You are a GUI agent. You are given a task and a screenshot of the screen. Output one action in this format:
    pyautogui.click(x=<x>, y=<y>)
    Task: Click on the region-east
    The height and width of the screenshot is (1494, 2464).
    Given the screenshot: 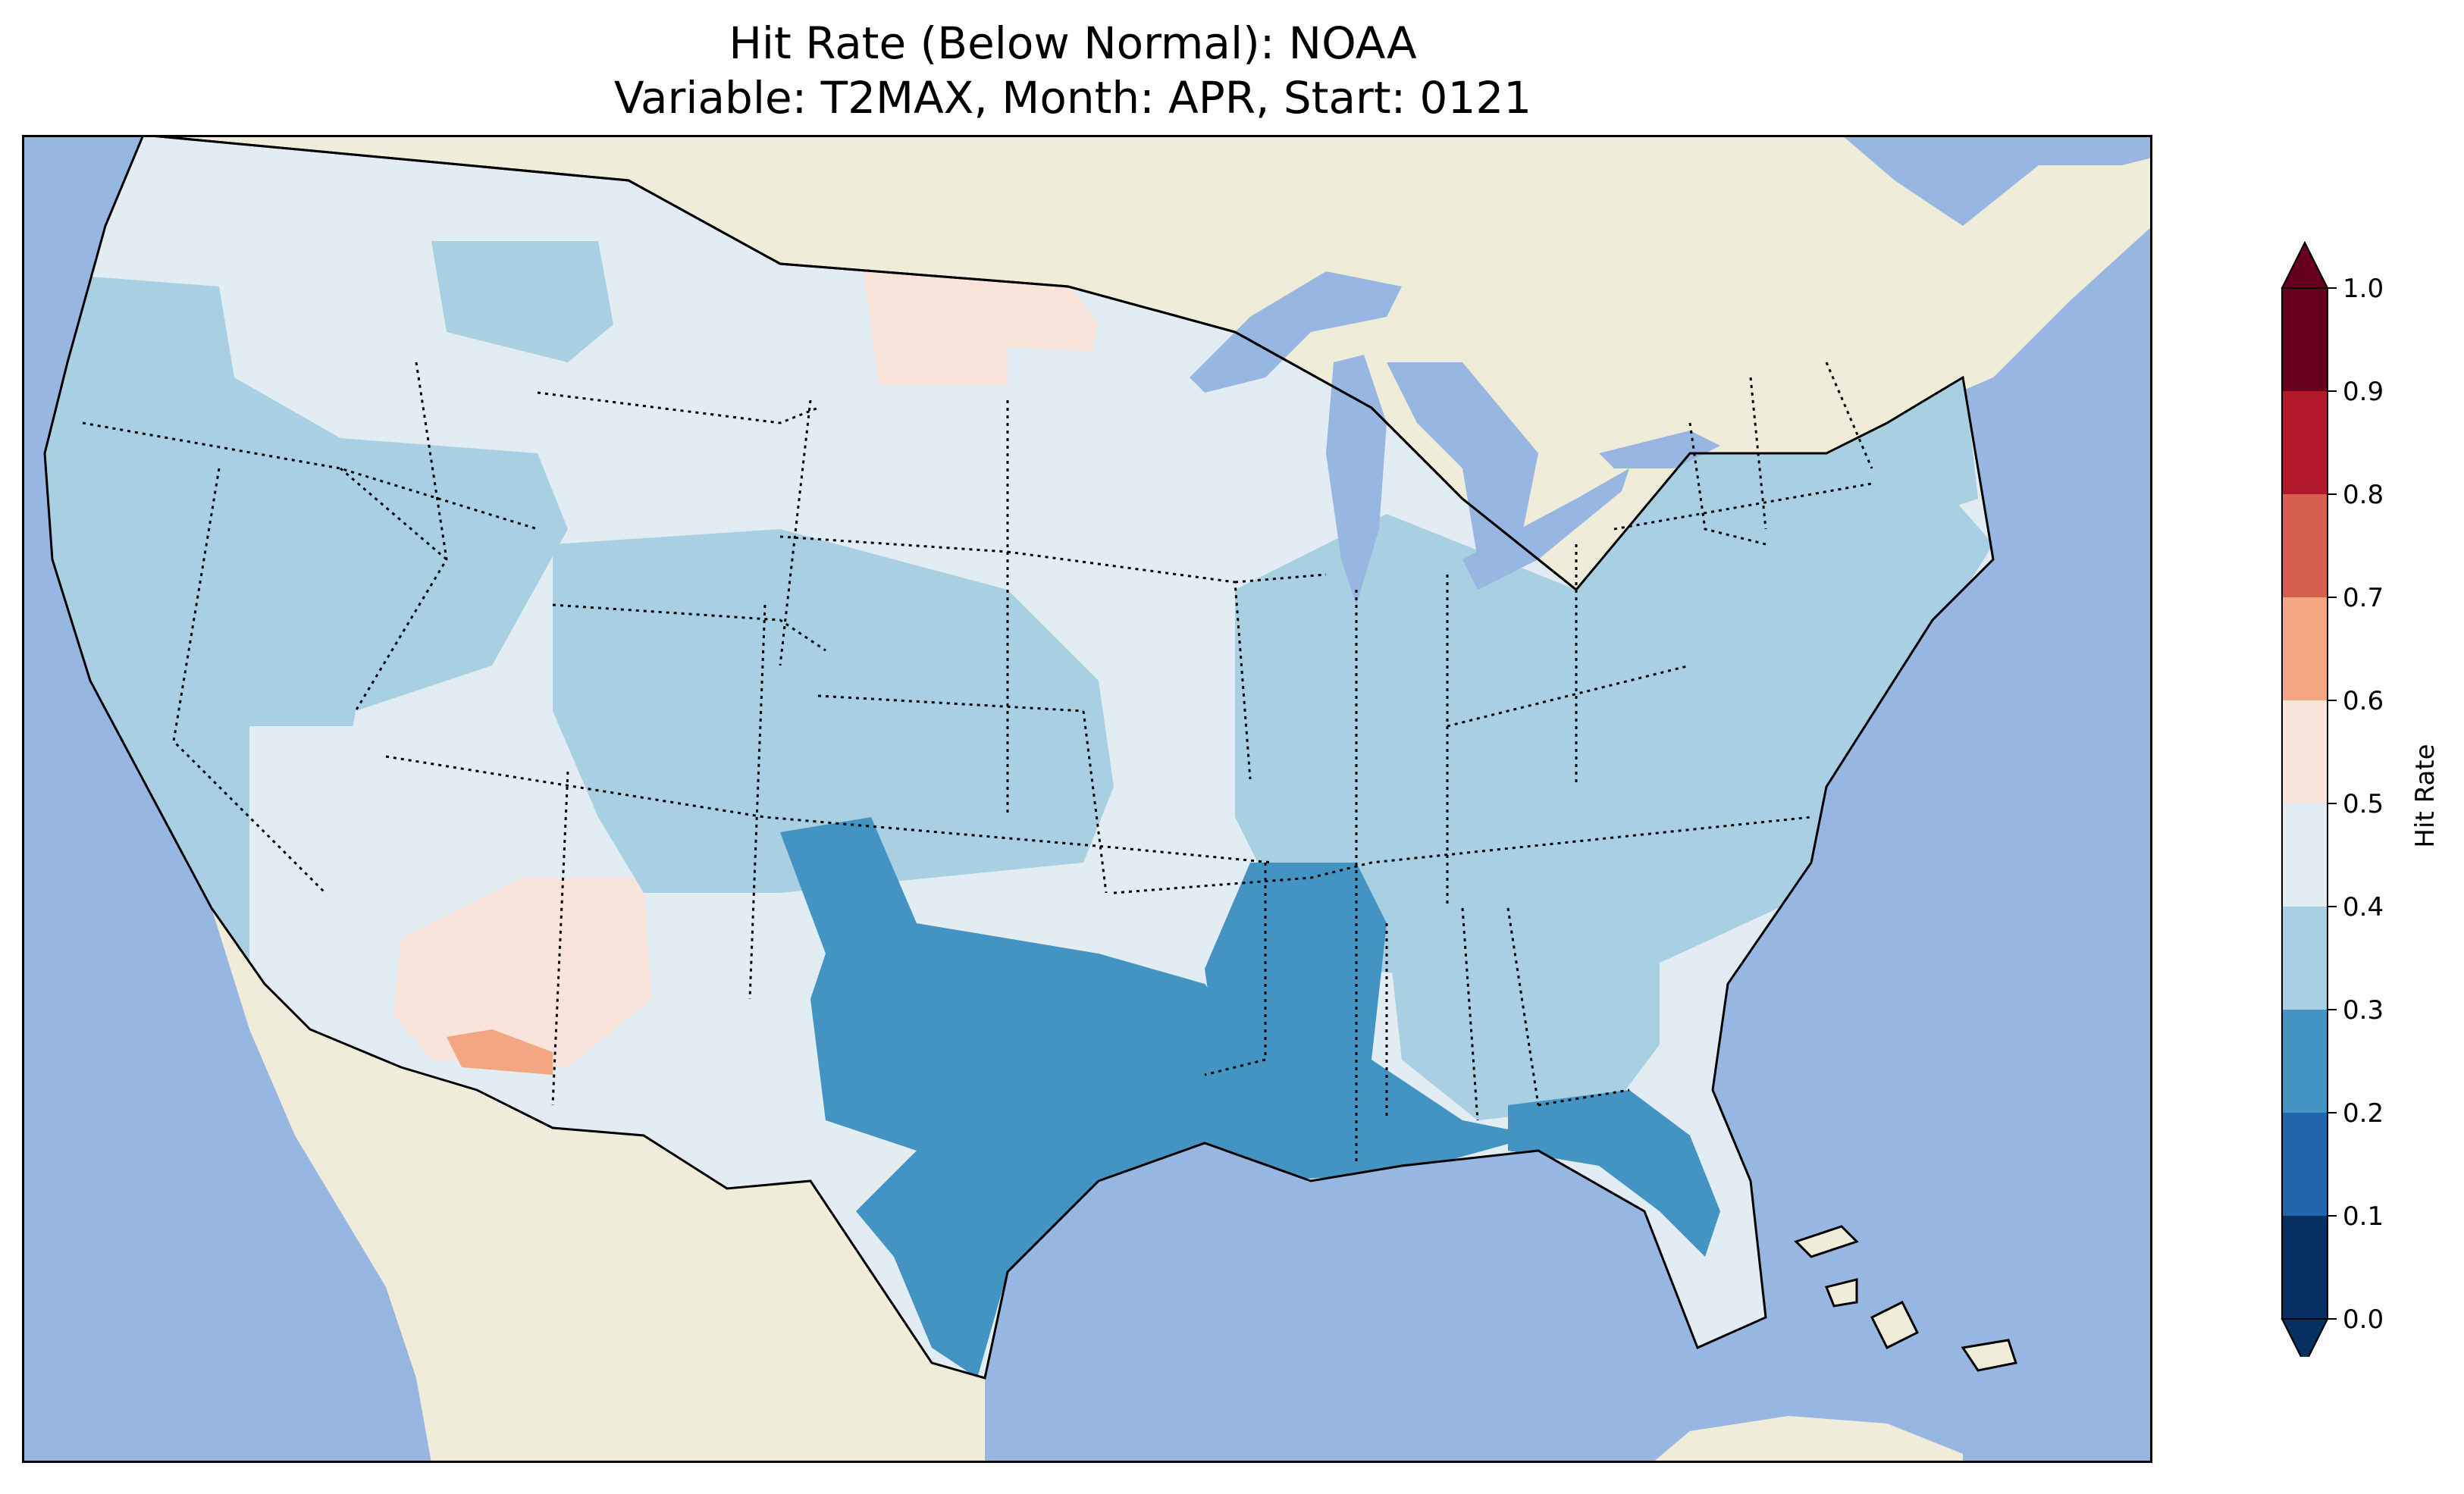 What is the action you would take?
    pyautogui.click(x=1614, y=703)
    